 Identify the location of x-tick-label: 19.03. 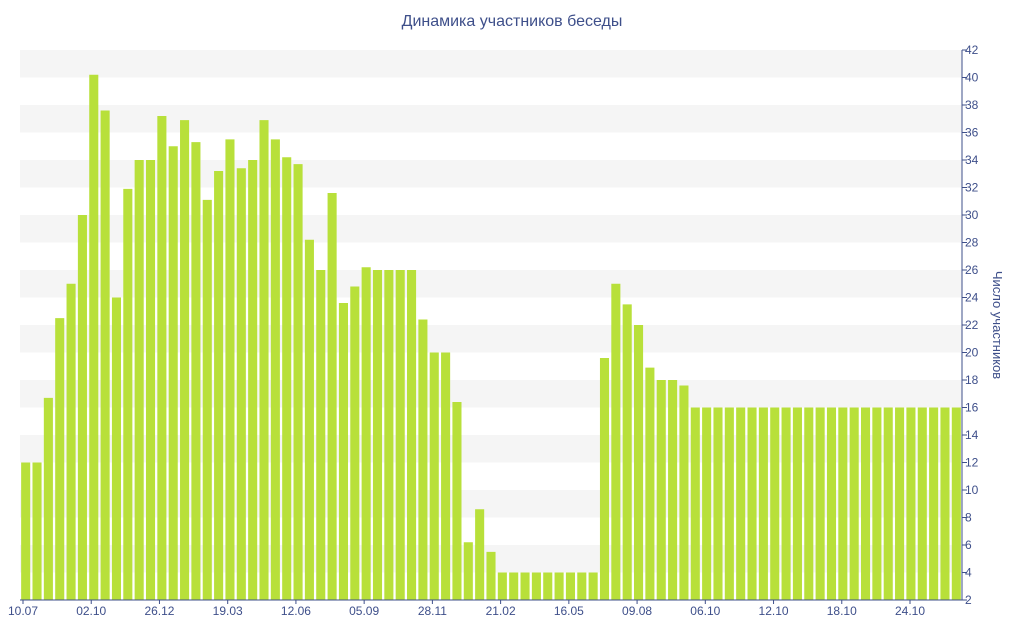
(228, 611).